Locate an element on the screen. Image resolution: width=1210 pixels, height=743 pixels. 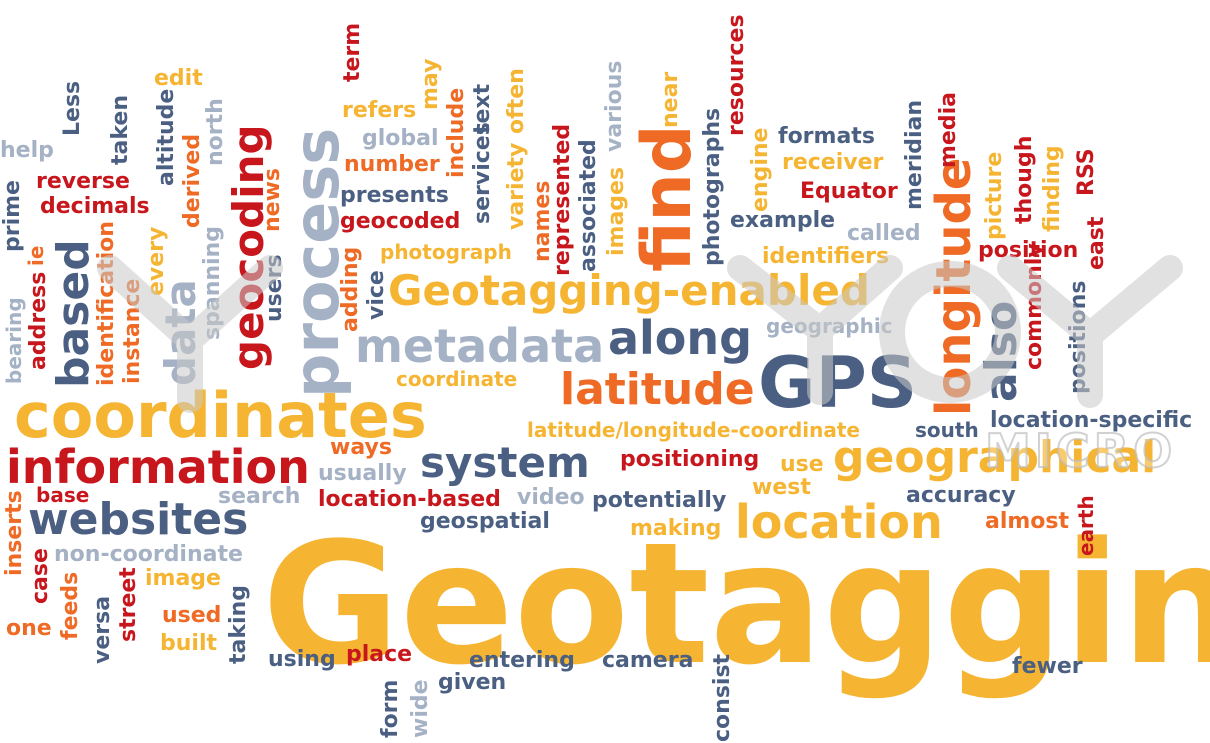
word-location-based: location-based is located at coordinates (409, 499).